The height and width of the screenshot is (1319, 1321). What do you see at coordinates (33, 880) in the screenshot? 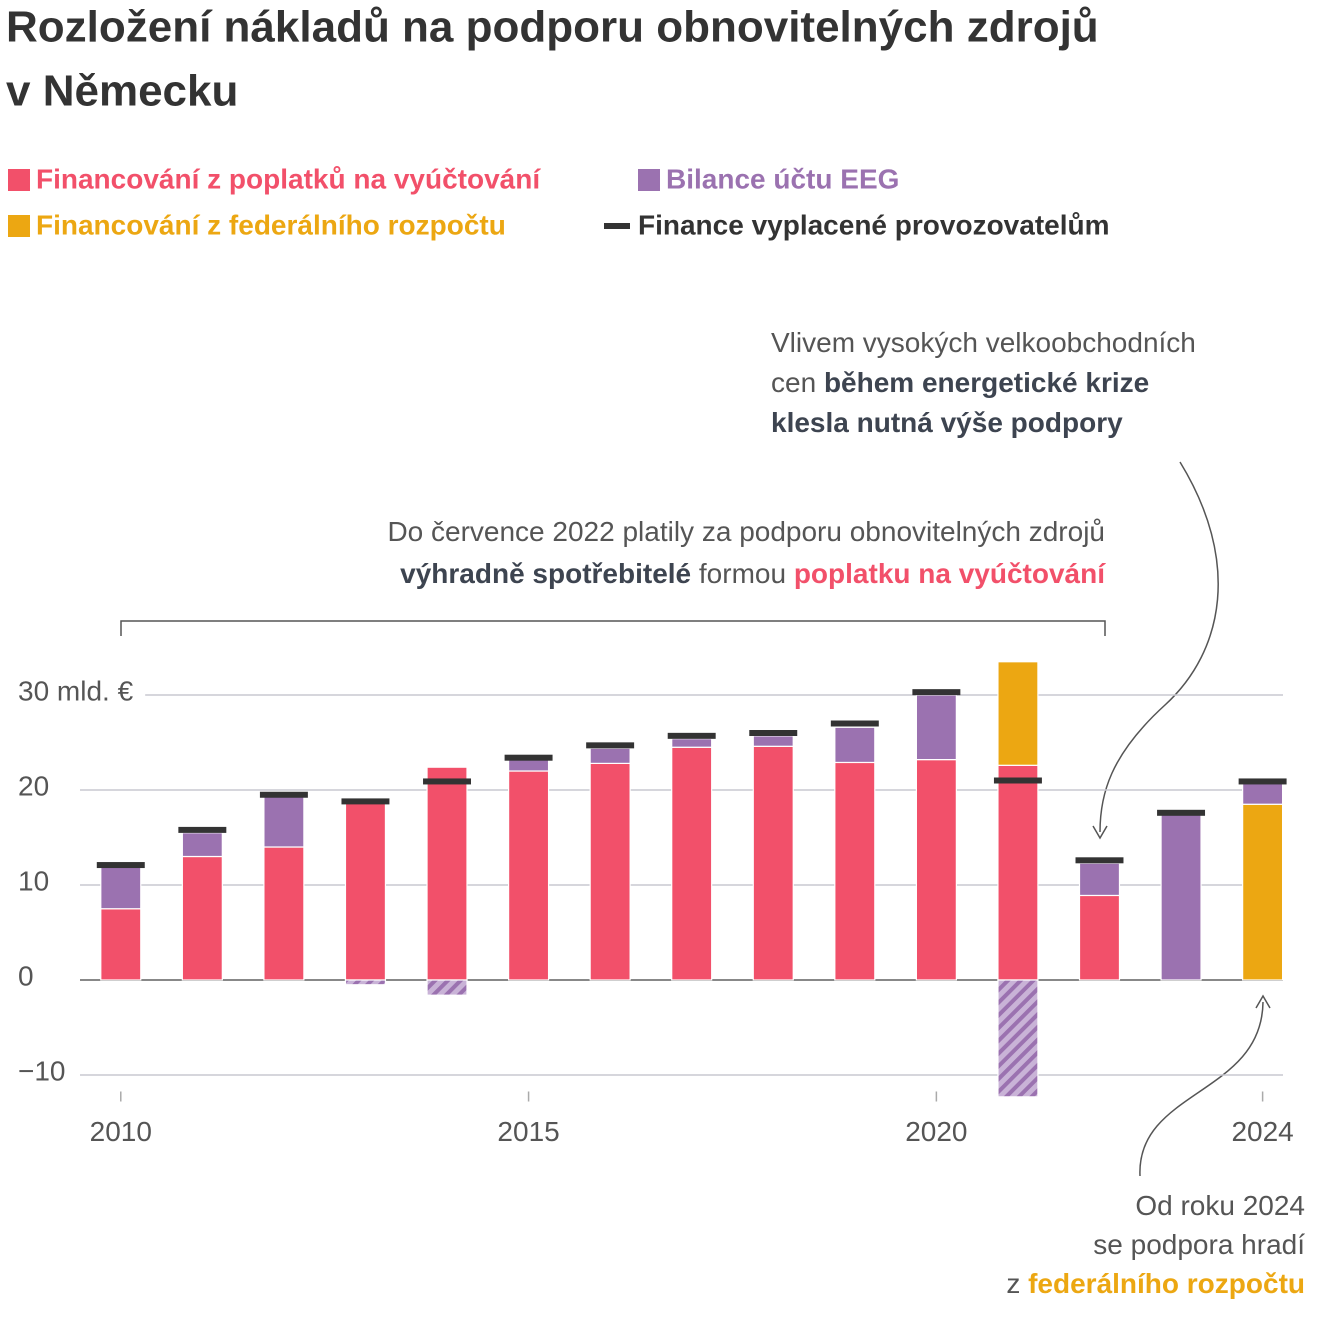
I see `y-tick-label: 10` at bounding box center [33, 880].